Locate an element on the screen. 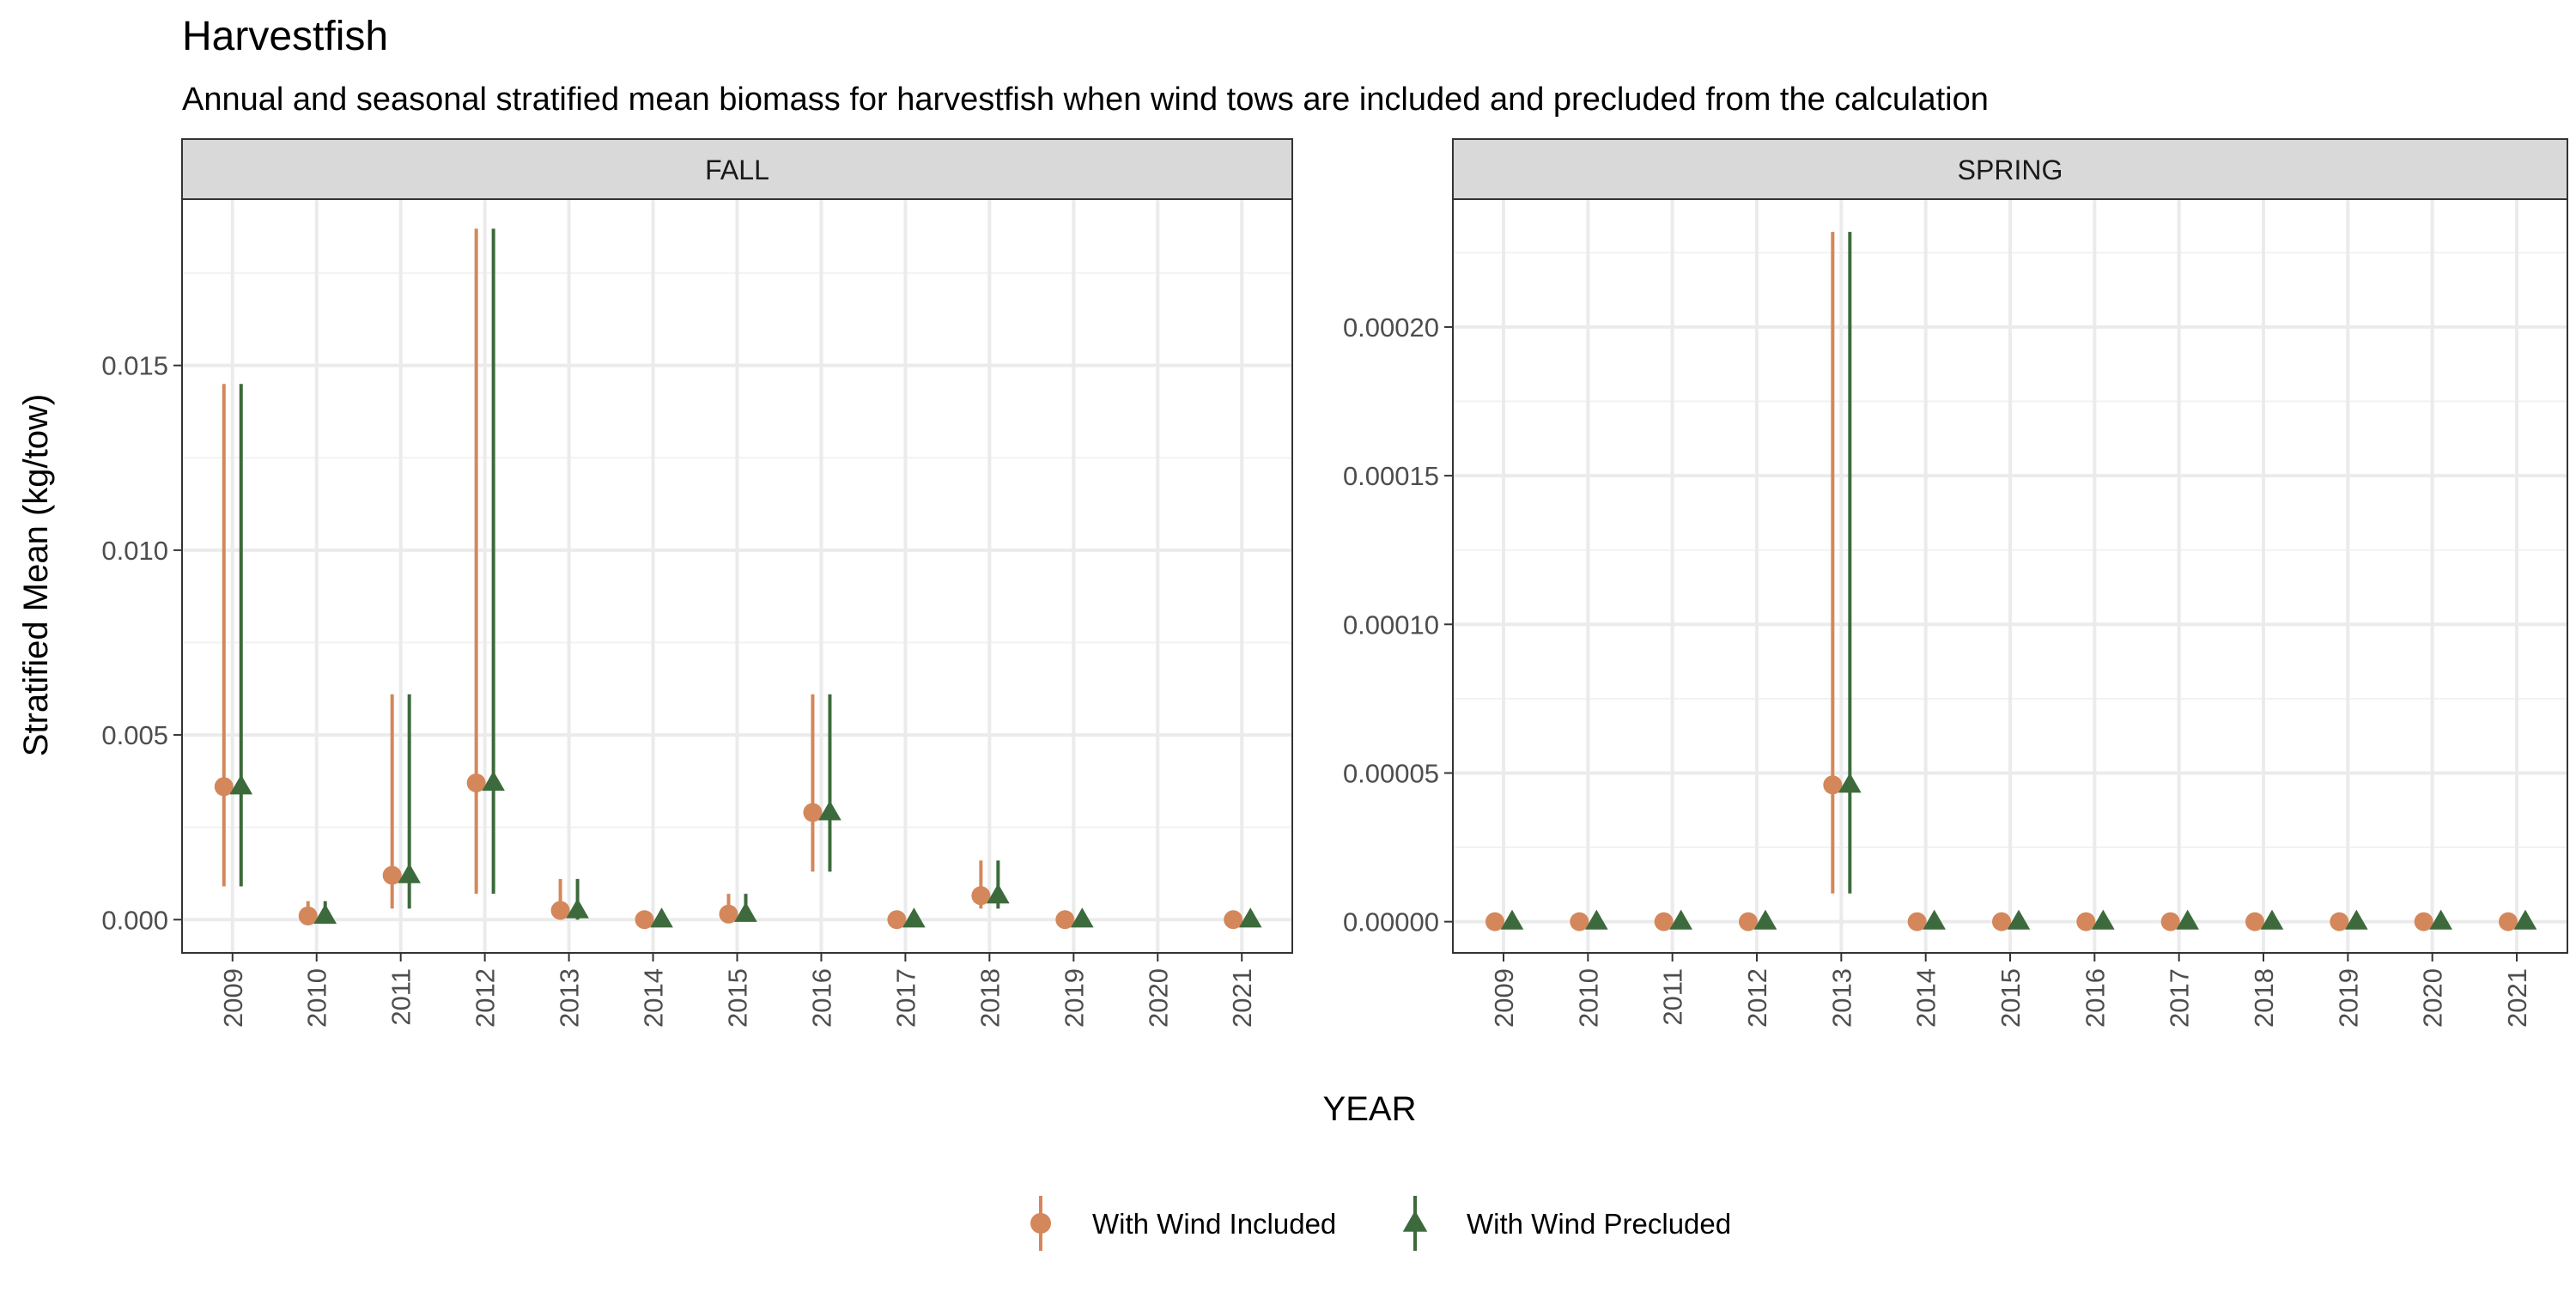  y-tick-label: 0.00015 is located at coordinates (1391, 476).